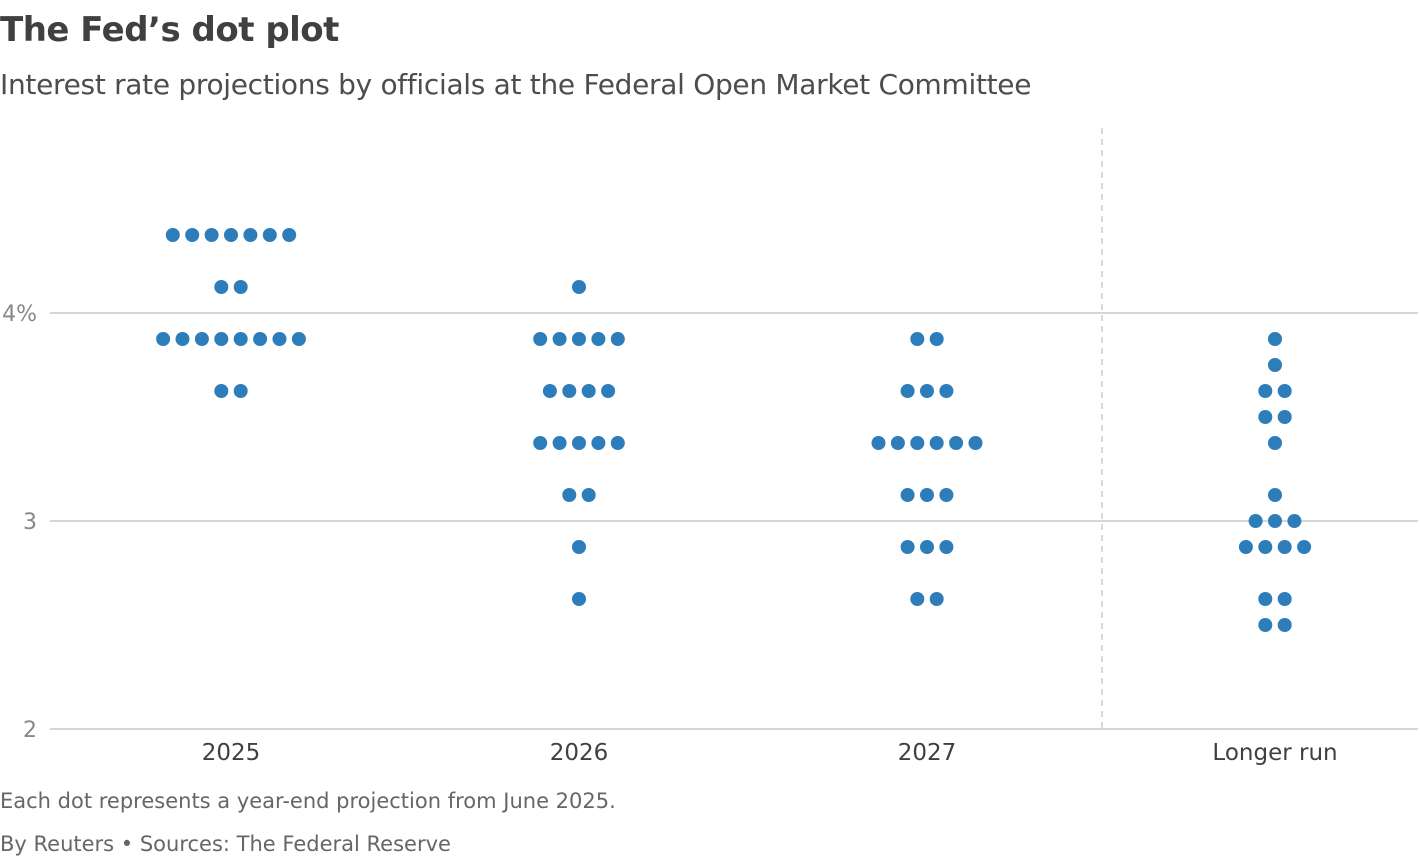 This screenshot has width=1420, height=860. I want to click on y-tick-label: 3, so click(30, 522).